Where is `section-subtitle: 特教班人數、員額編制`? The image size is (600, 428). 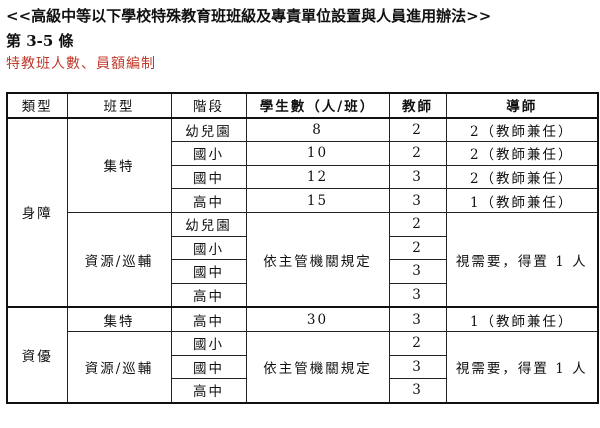 section-subtitle: 特教班人數、員額編制 is located at coordinates (81, 64).